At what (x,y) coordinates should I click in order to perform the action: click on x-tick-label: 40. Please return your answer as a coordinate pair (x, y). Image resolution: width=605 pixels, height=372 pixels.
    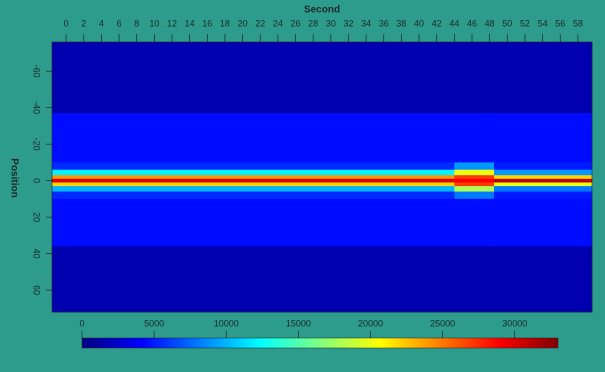
    Looking at the image, I should click on (419, 23).